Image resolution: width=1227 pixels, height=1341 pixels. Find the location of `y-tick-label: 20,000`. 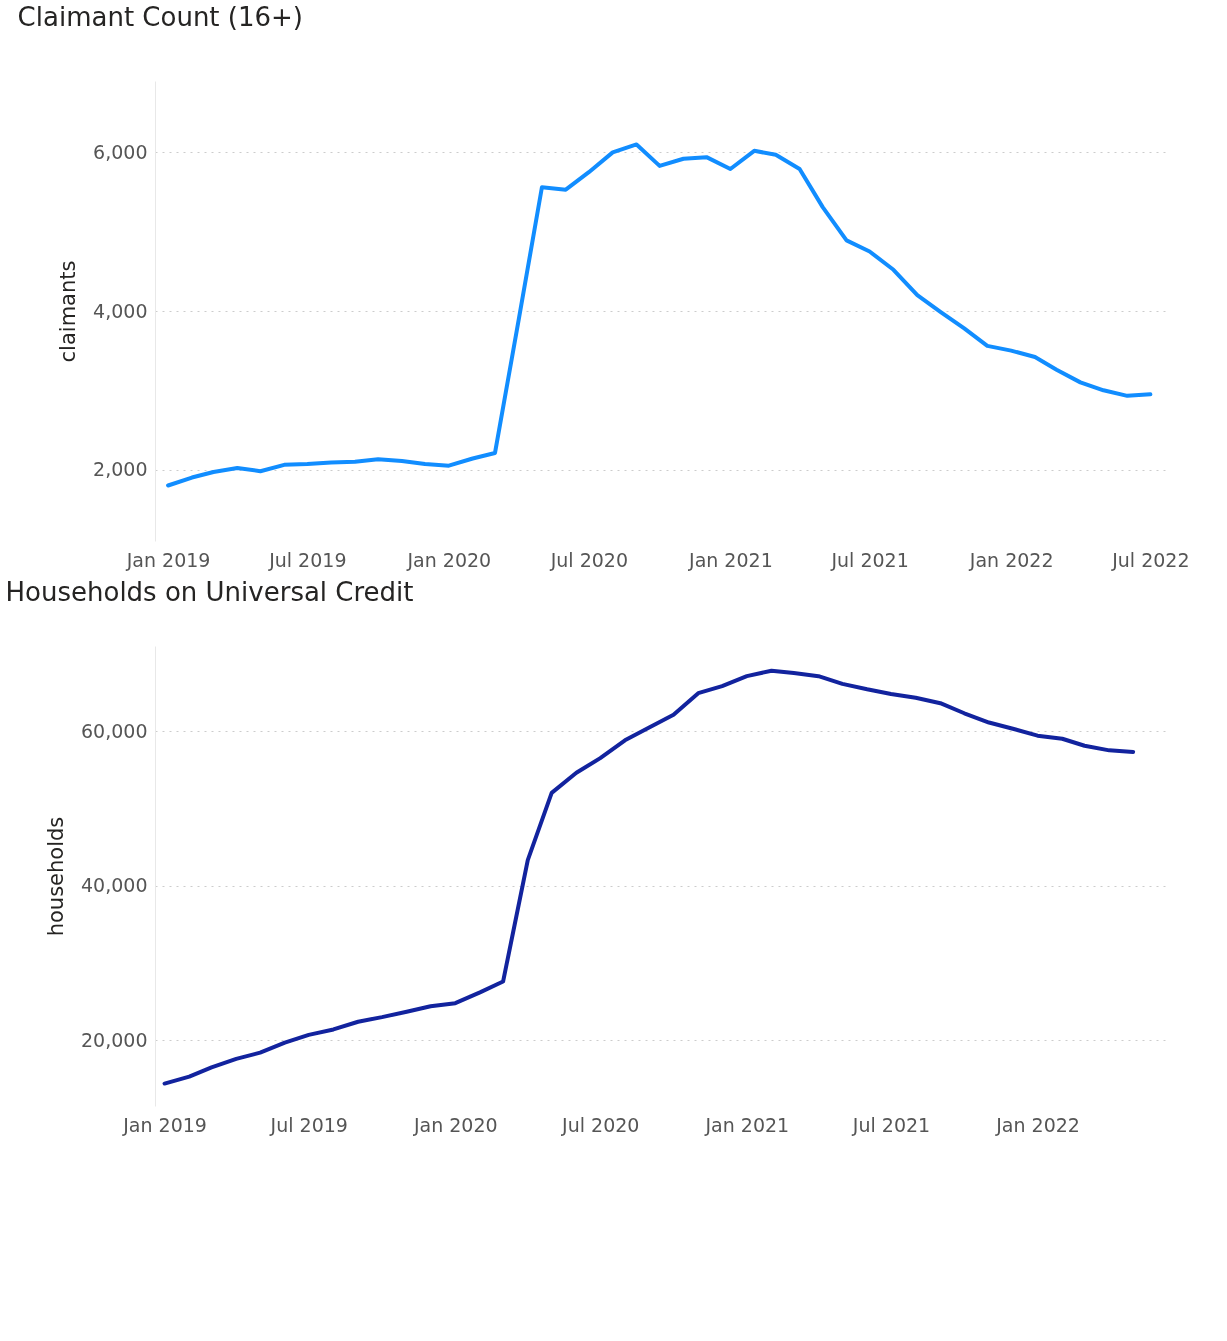

y-tick-label: 20,000 is located at coordinates (114, 1039).